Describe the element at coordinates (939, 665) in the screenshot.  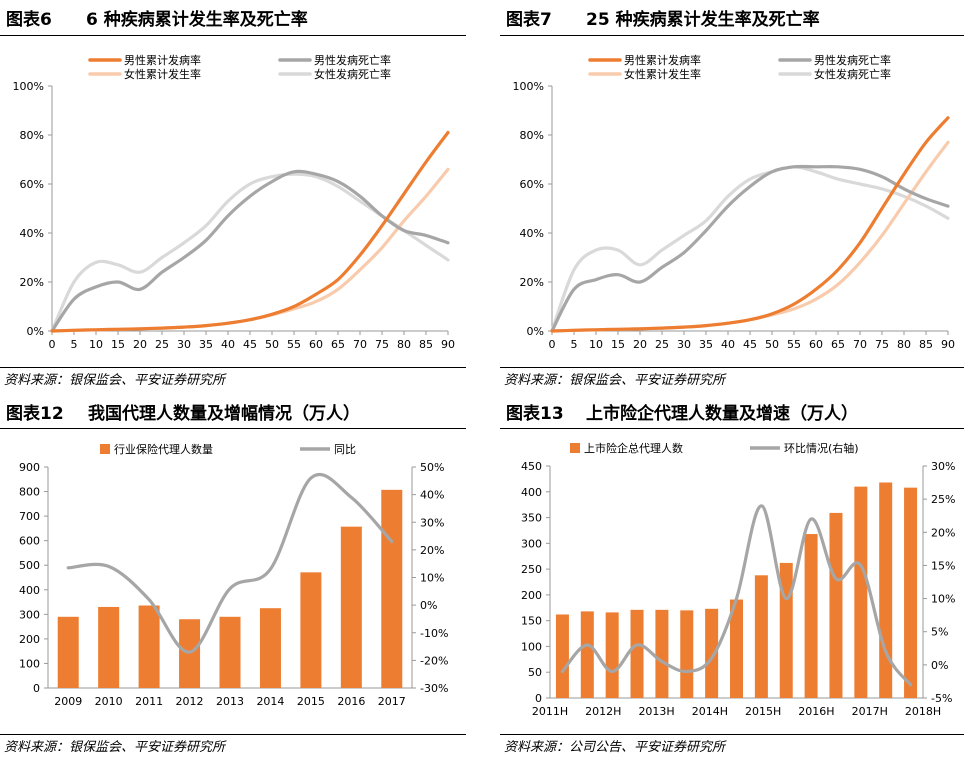
I see `y2-tick-label: 0%` at that location.